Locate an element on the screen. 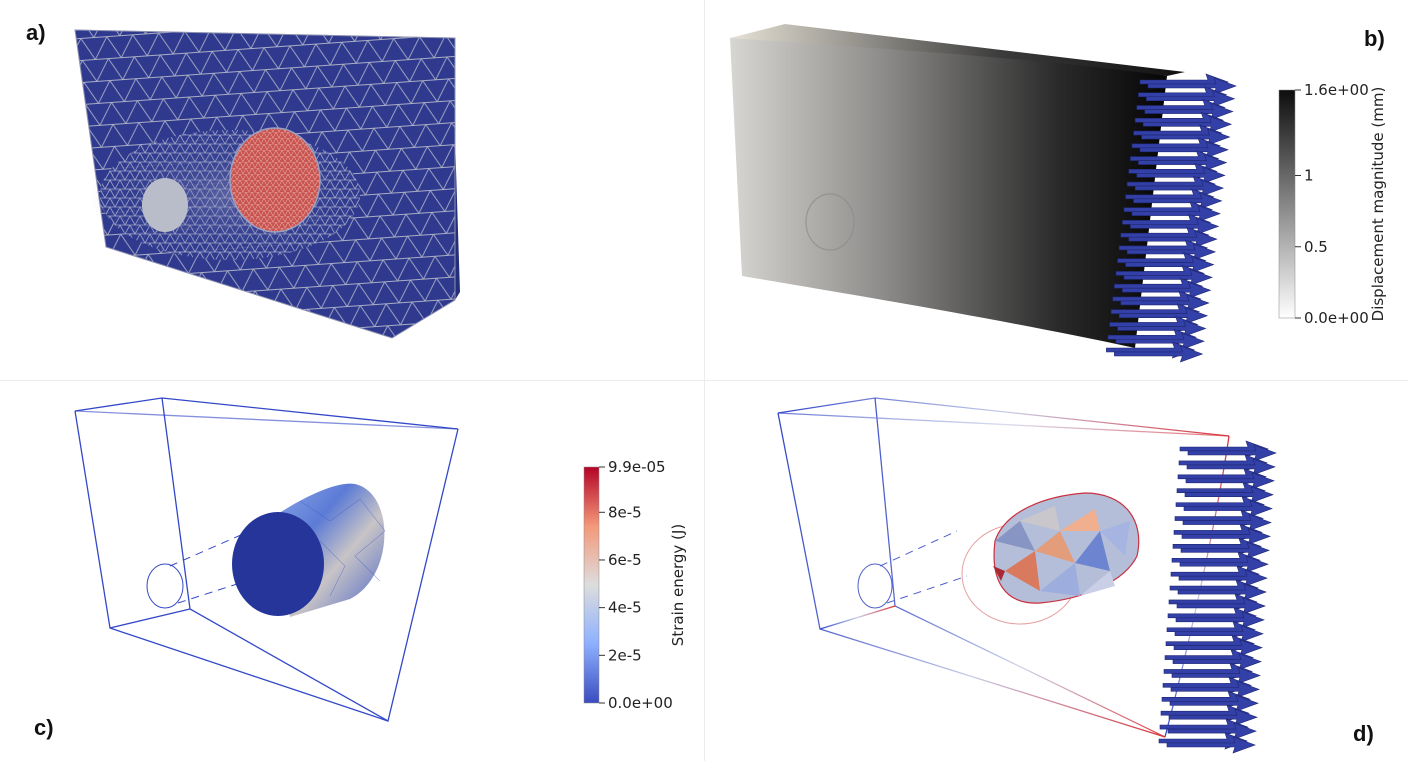  colorbar-tick-label: 1 is located at coordinates (1309, 176).